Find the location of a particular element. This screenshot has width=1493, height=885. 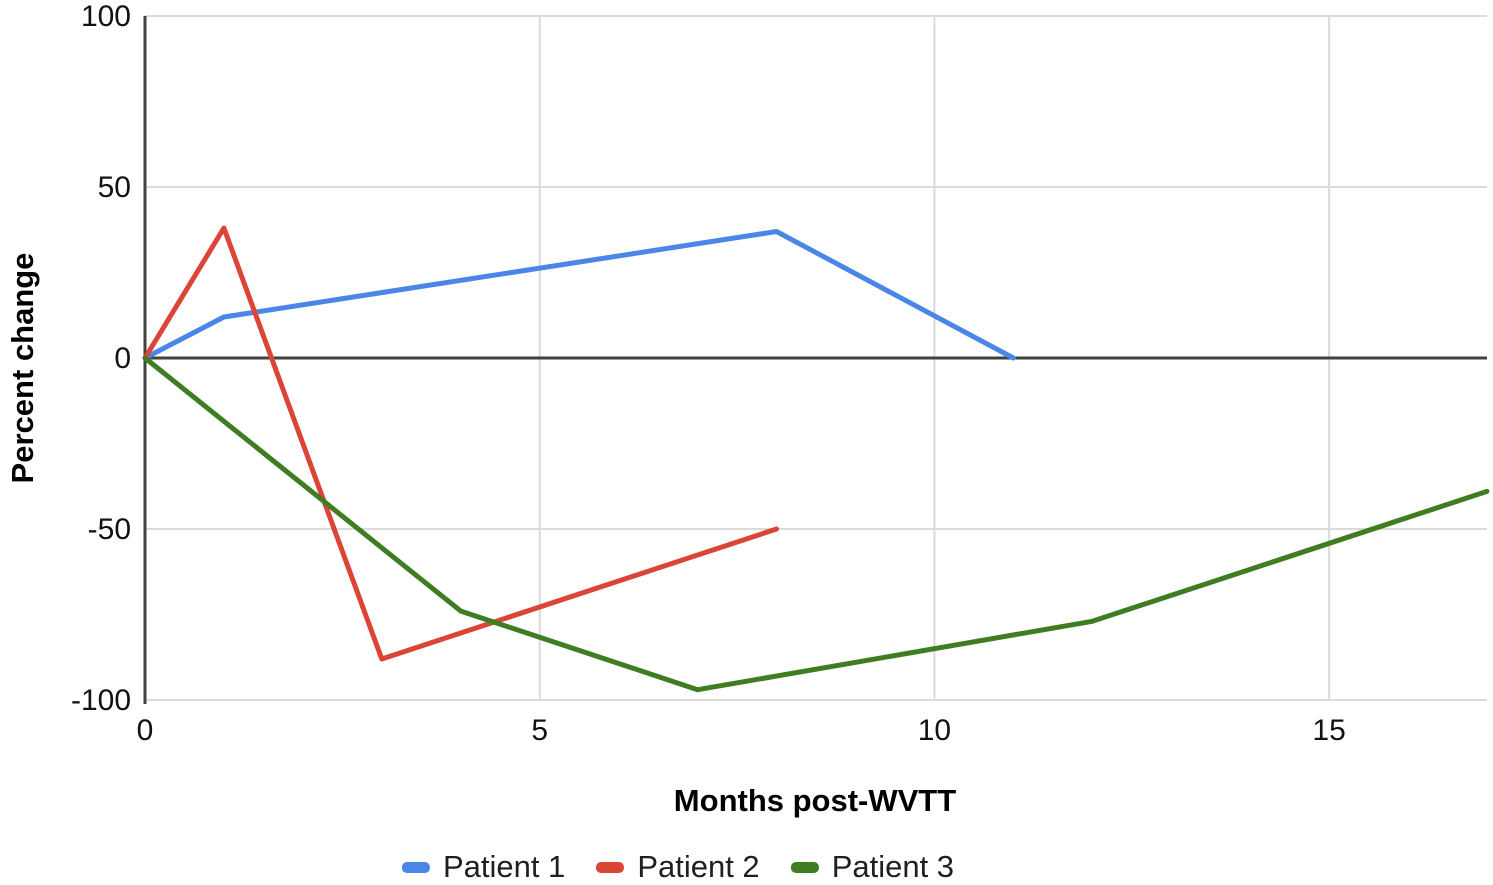

x-tick-label: 0 is located at coordinates (145, 730).